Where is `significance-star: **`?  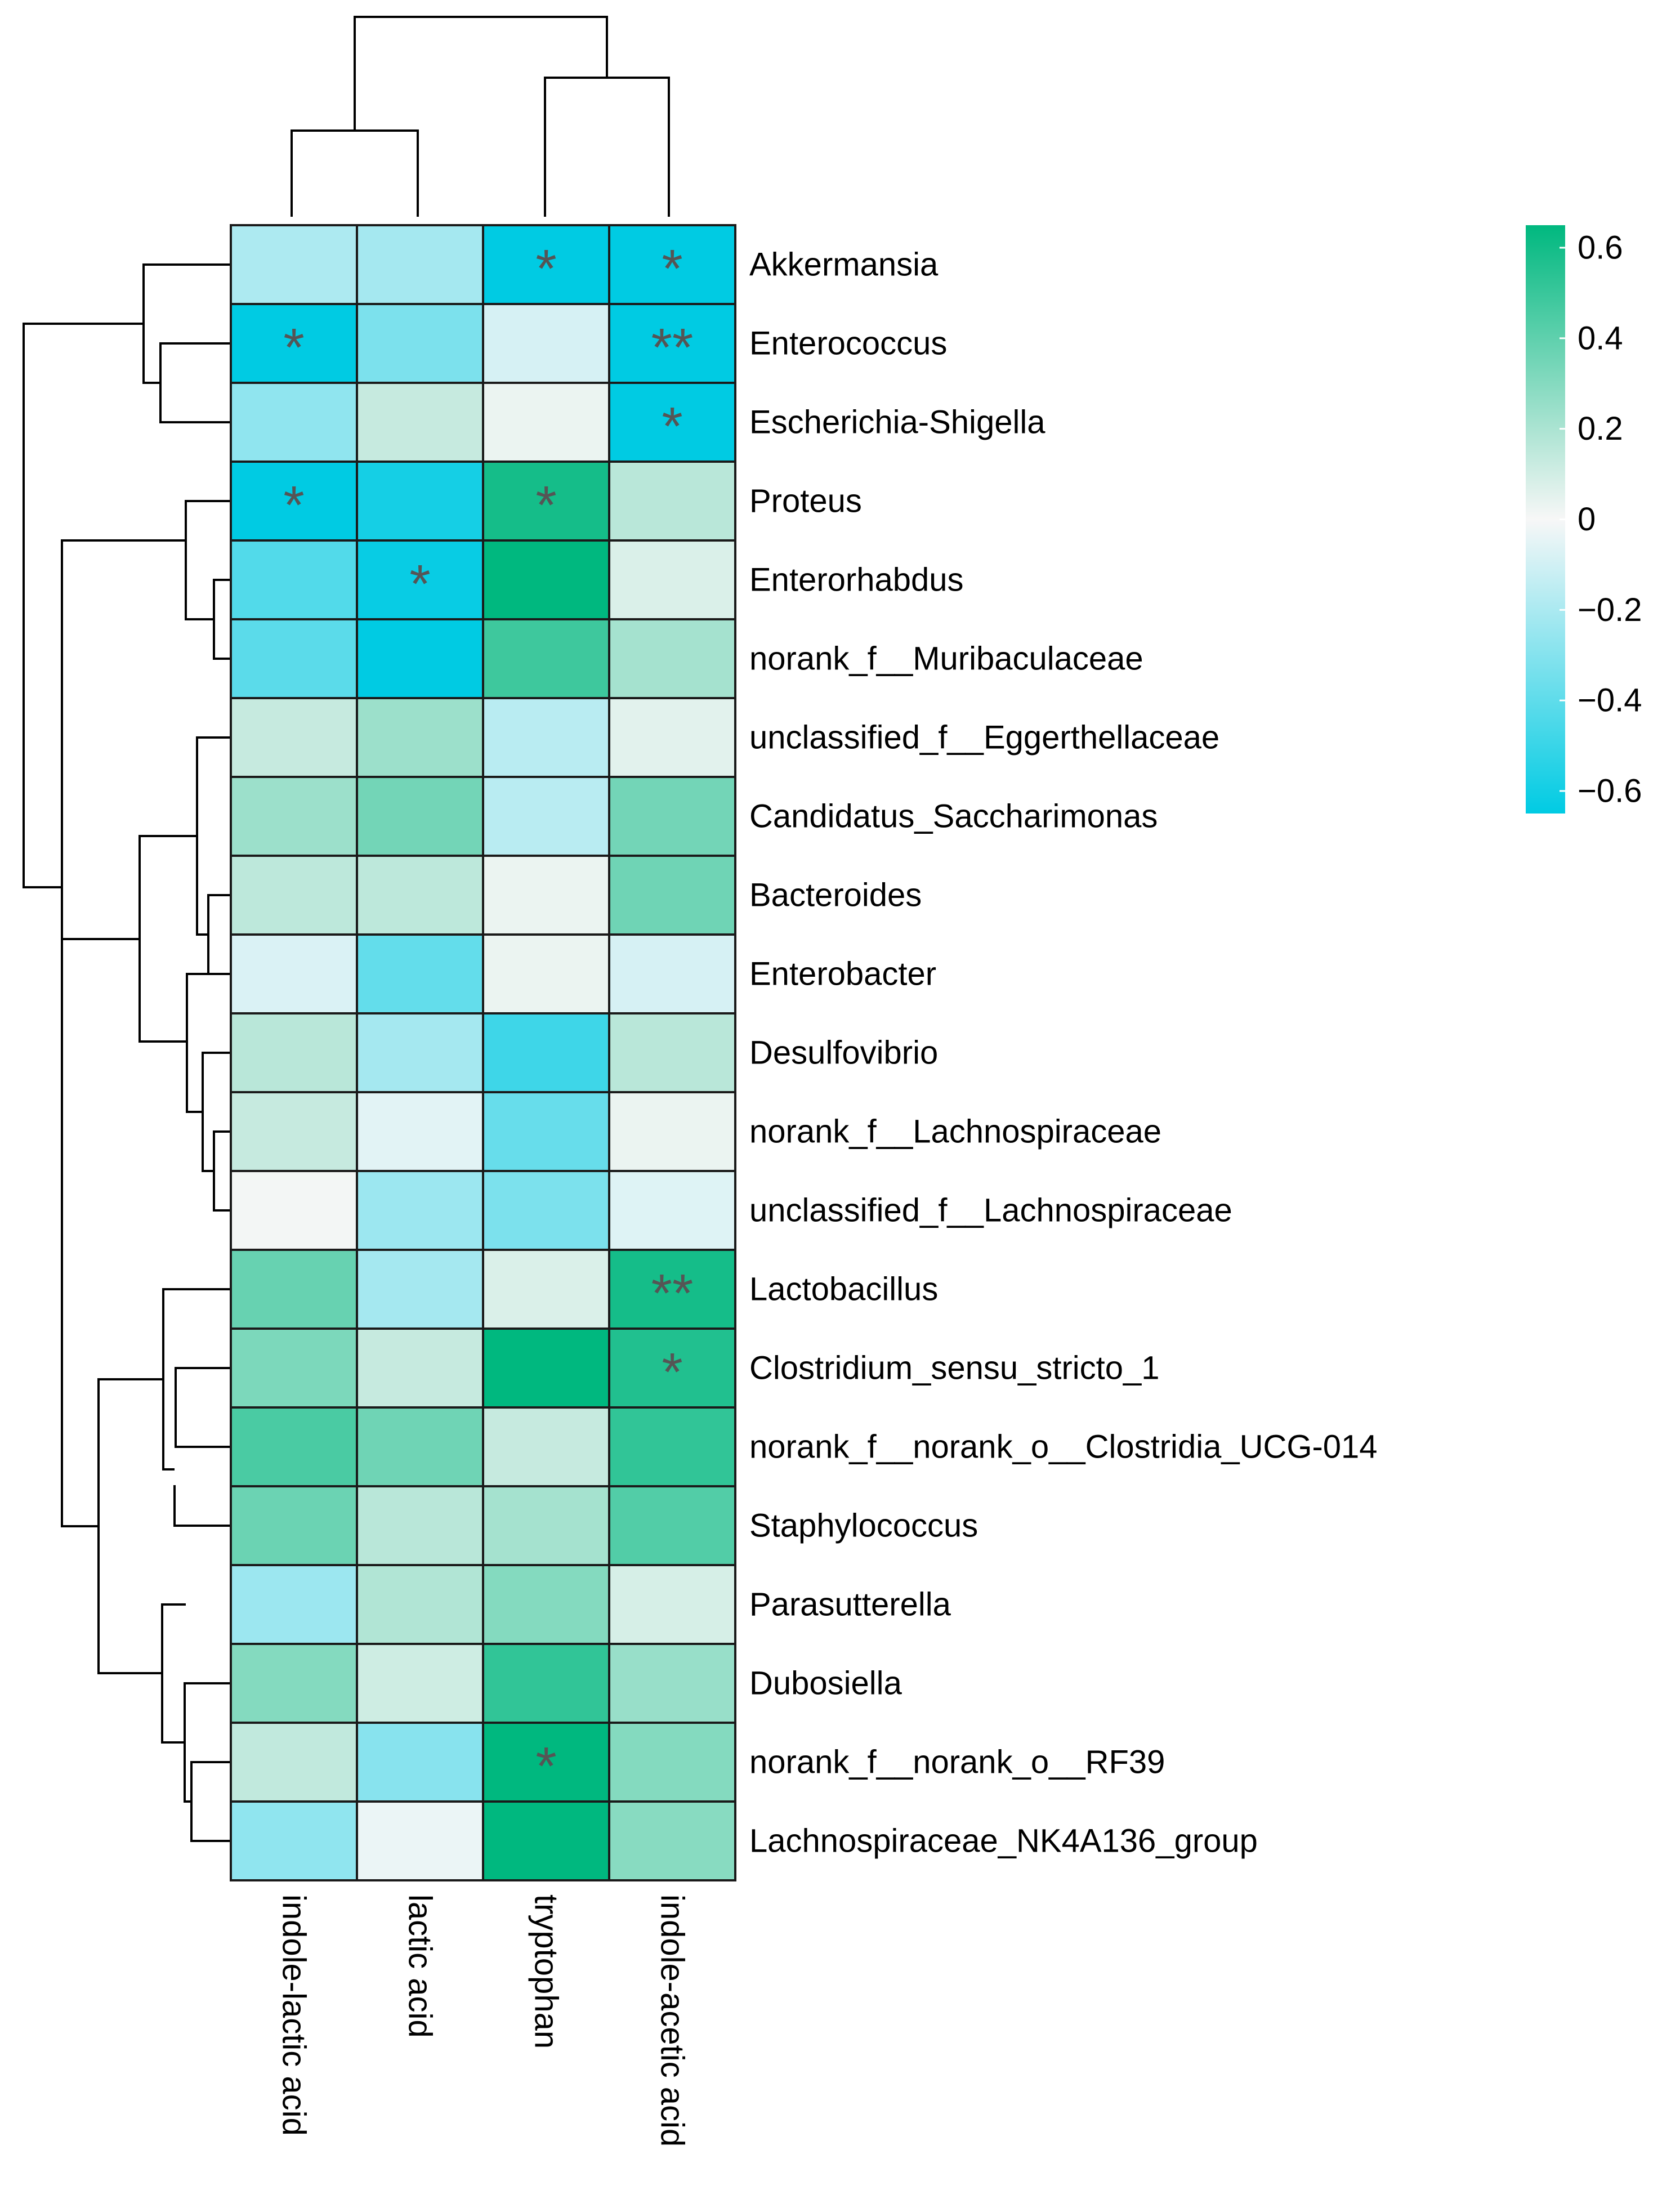
significance-star: ** is located at coordinates (672, 1293).